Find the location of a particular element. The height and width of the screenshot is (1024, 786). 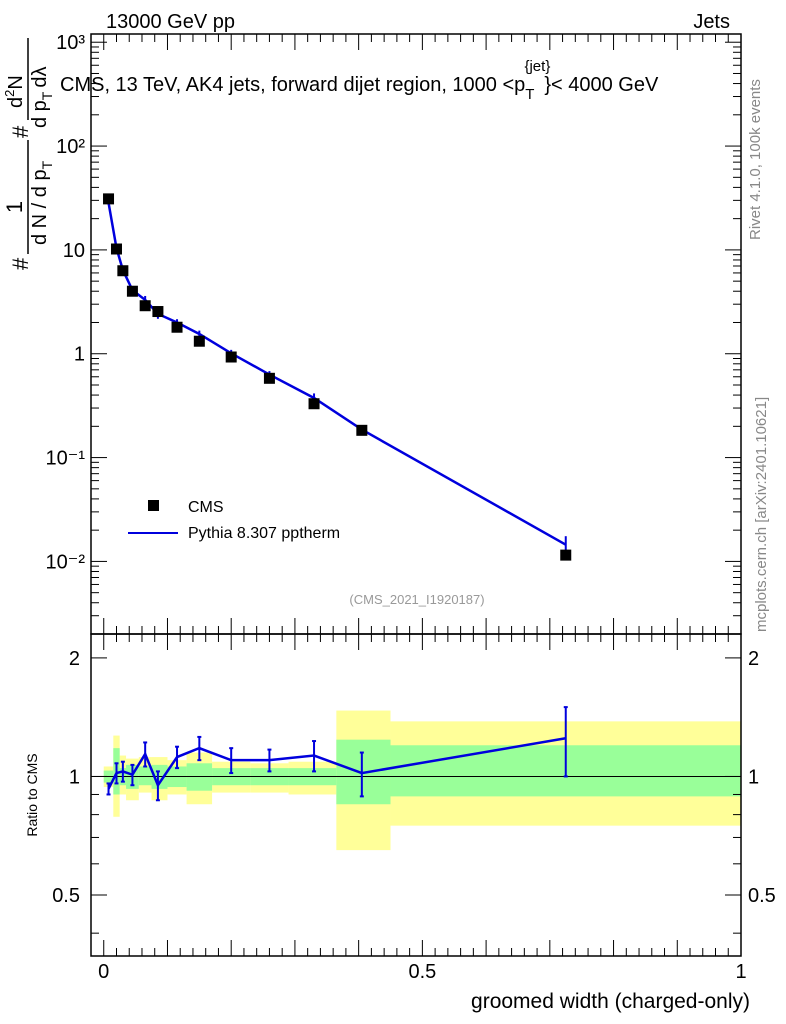

ratio-ytick-label-right: 2 is located at coordinates (753, 659).